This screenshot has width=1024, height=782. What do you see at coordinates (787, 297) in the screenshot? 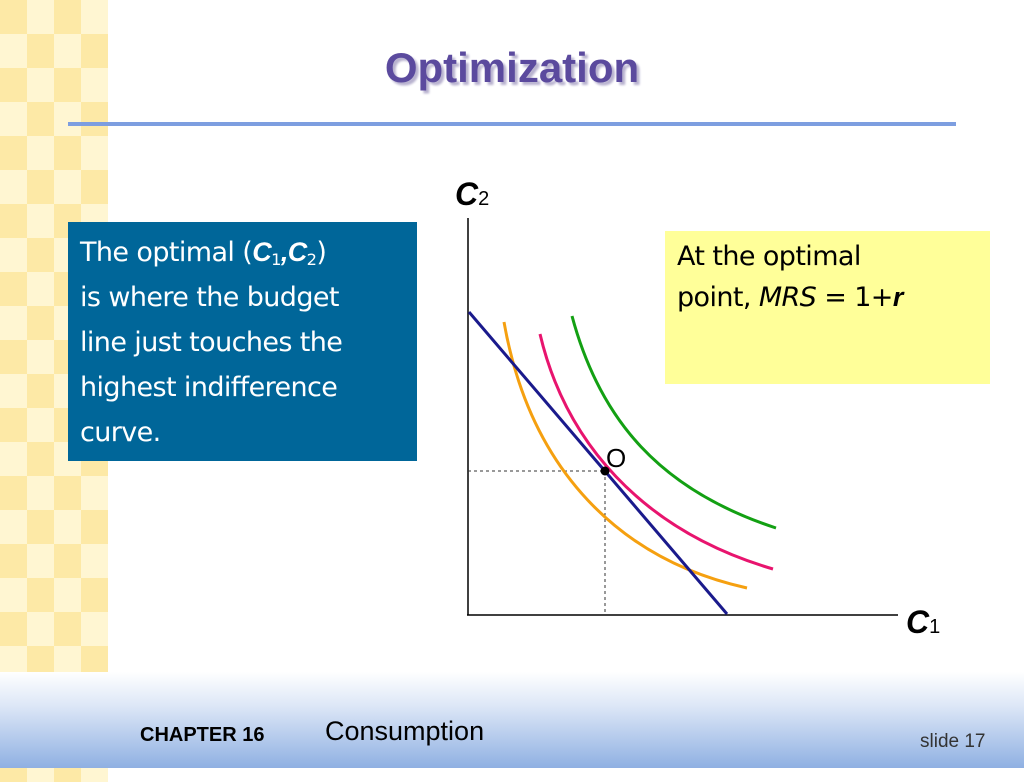
I see `mrs-term: MRS` at bounding box center [787, 297].